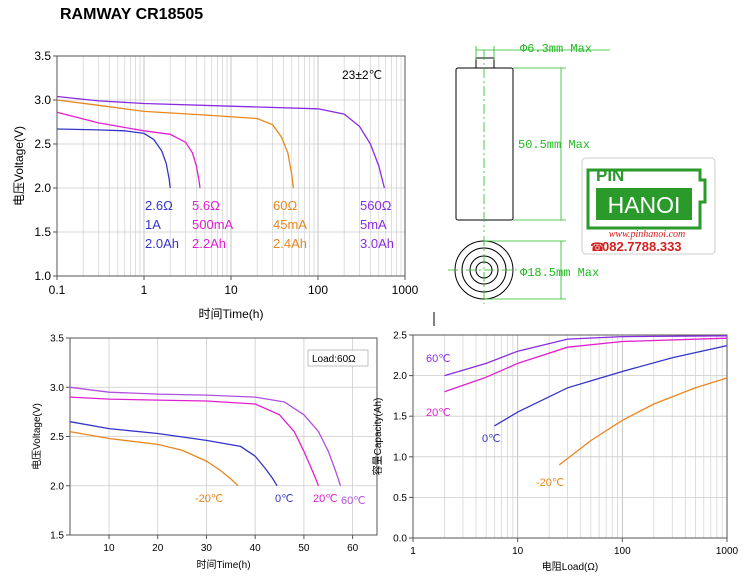 The image size is (749, 588). Describe the element at coordinates (162, 243) in the screenshot. I see `series-label: 2.0Ah` at that location.